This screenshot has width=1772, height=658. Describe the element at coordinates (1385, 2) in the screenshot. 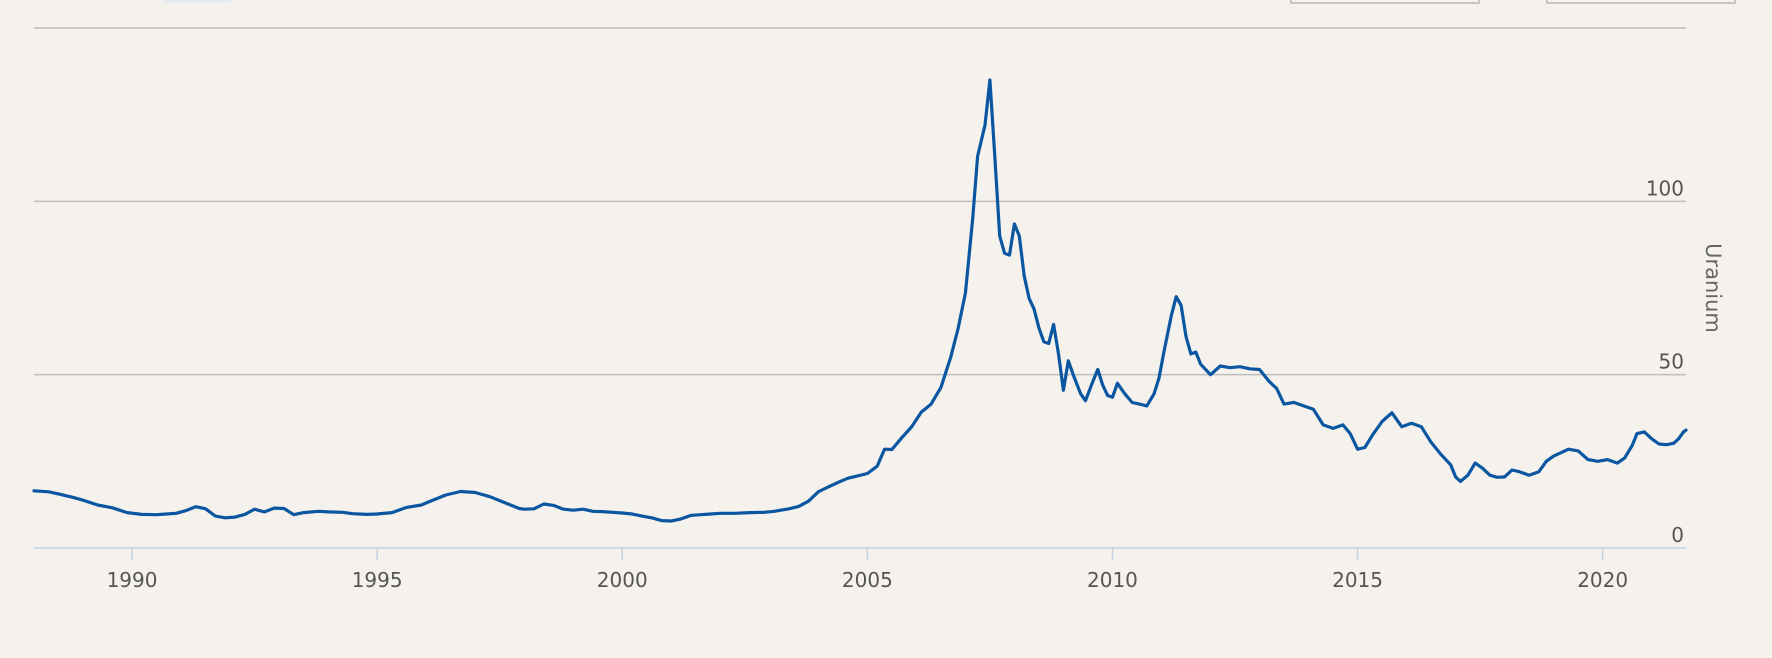

I see `range-input-from` at that location.